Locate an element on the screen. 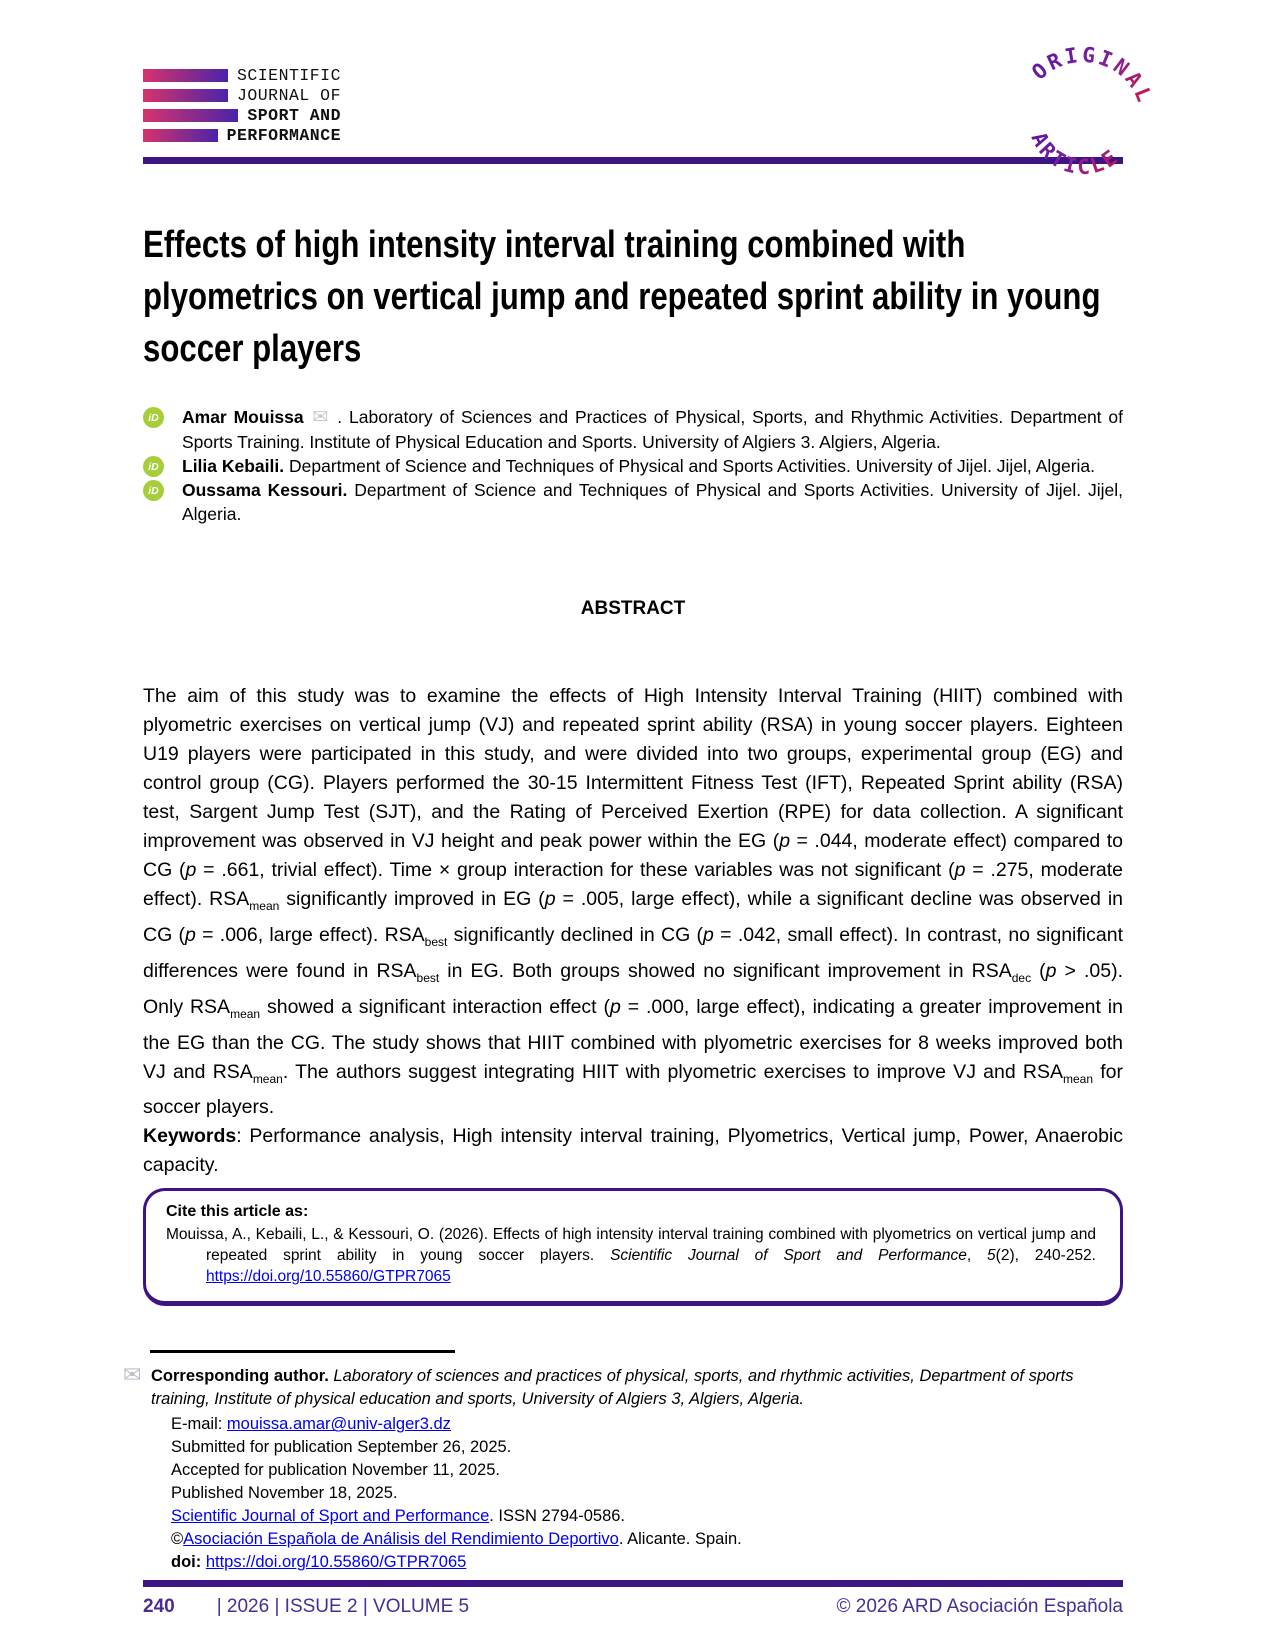 This screenshot has height=1650, width=1275. logo-row: PERFORMANCE is located at coordinates (242, 135).